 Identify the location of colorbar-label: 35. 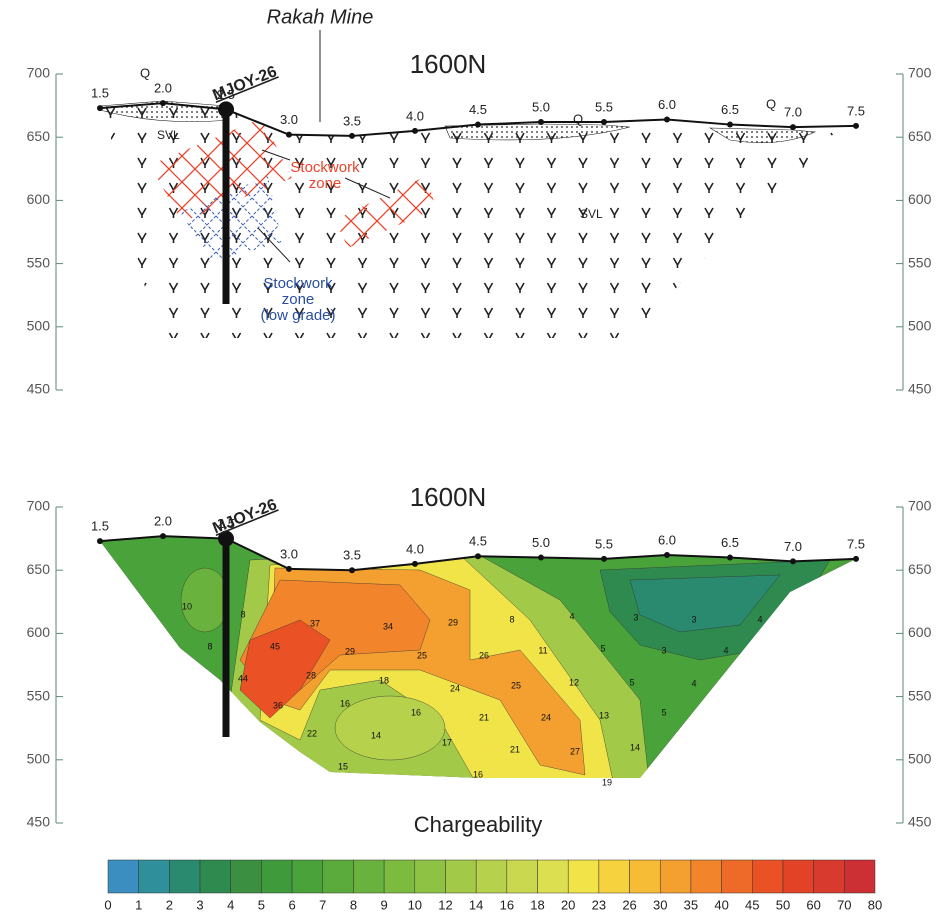
(691, 904).